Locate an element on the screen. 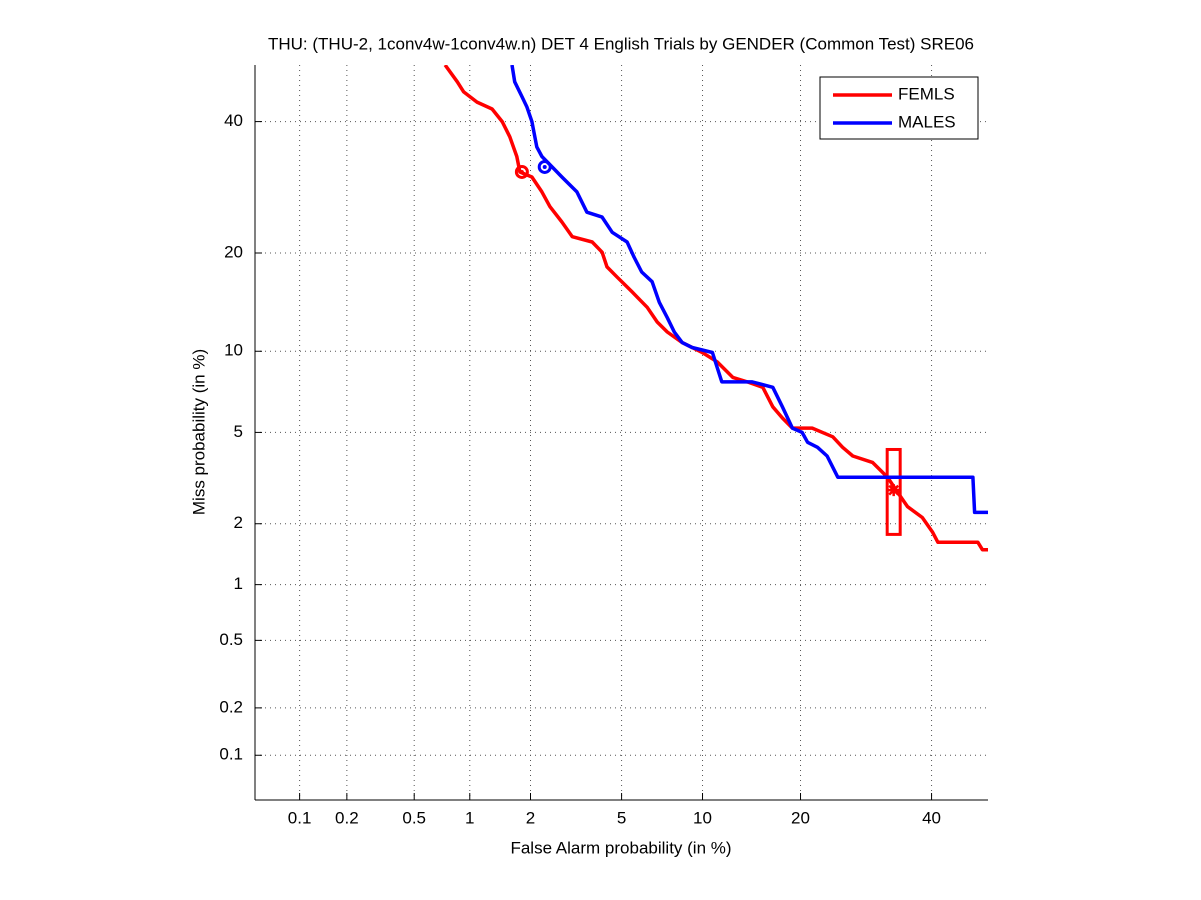 The image size is (1201, 900). legend-label: MALES is located at coordinates (927, 121).